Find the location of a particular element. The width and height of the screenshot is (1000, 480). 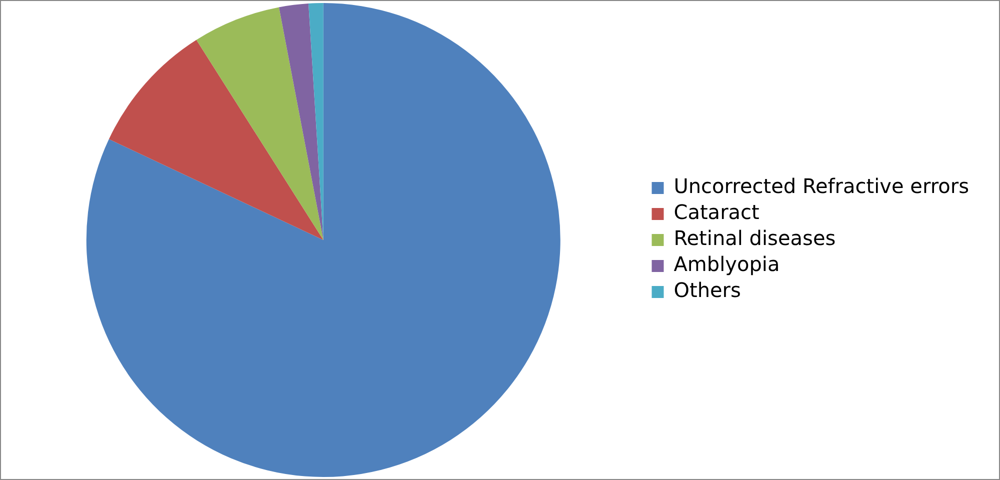

legend-label: Cataract is located at coordinates (717, 212).